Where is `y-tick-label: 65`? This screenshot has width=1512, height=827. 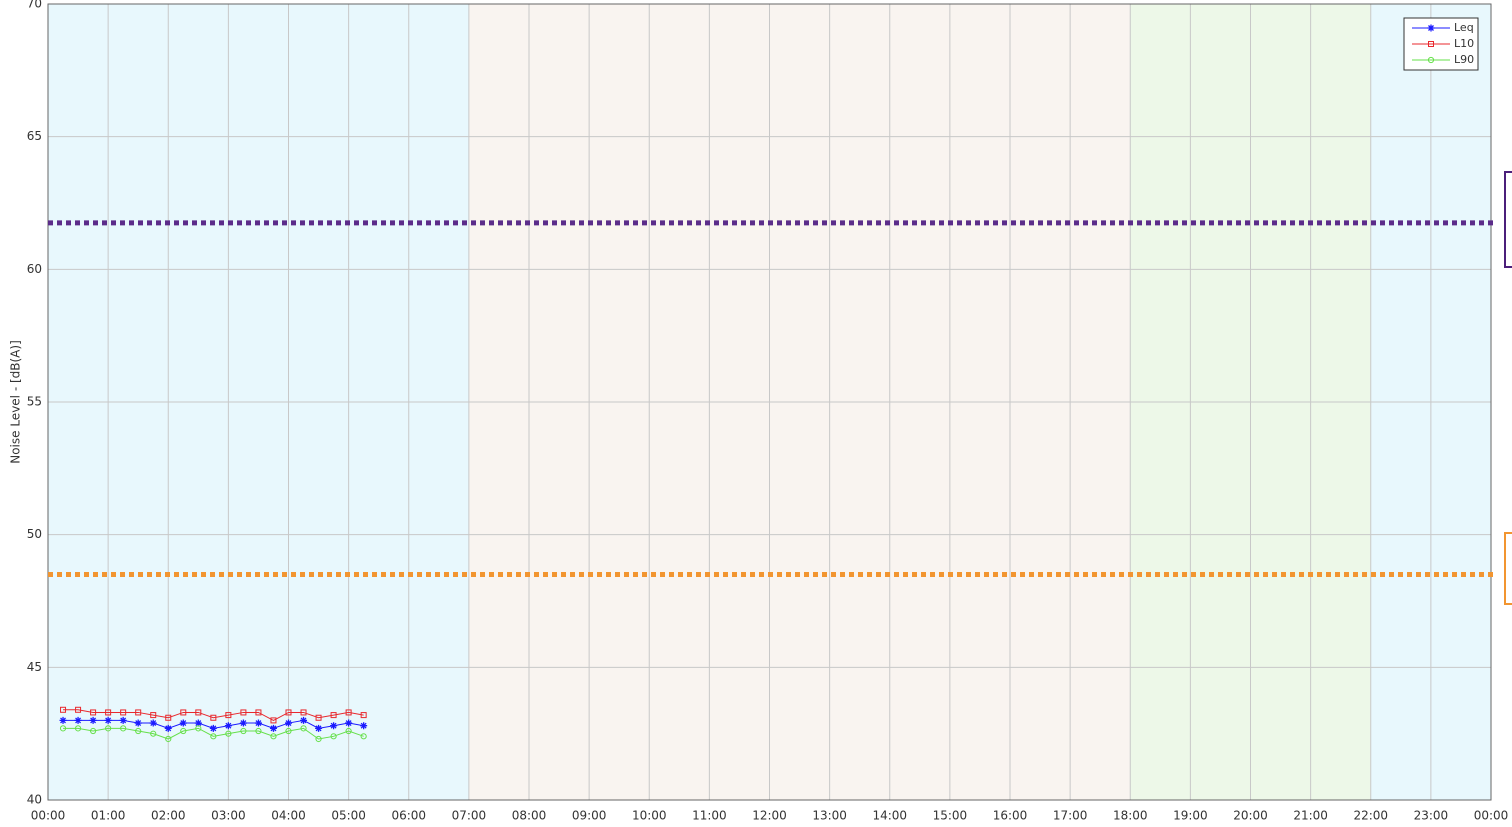 y-tick-label: 65 is located at coordinates (34, 136).